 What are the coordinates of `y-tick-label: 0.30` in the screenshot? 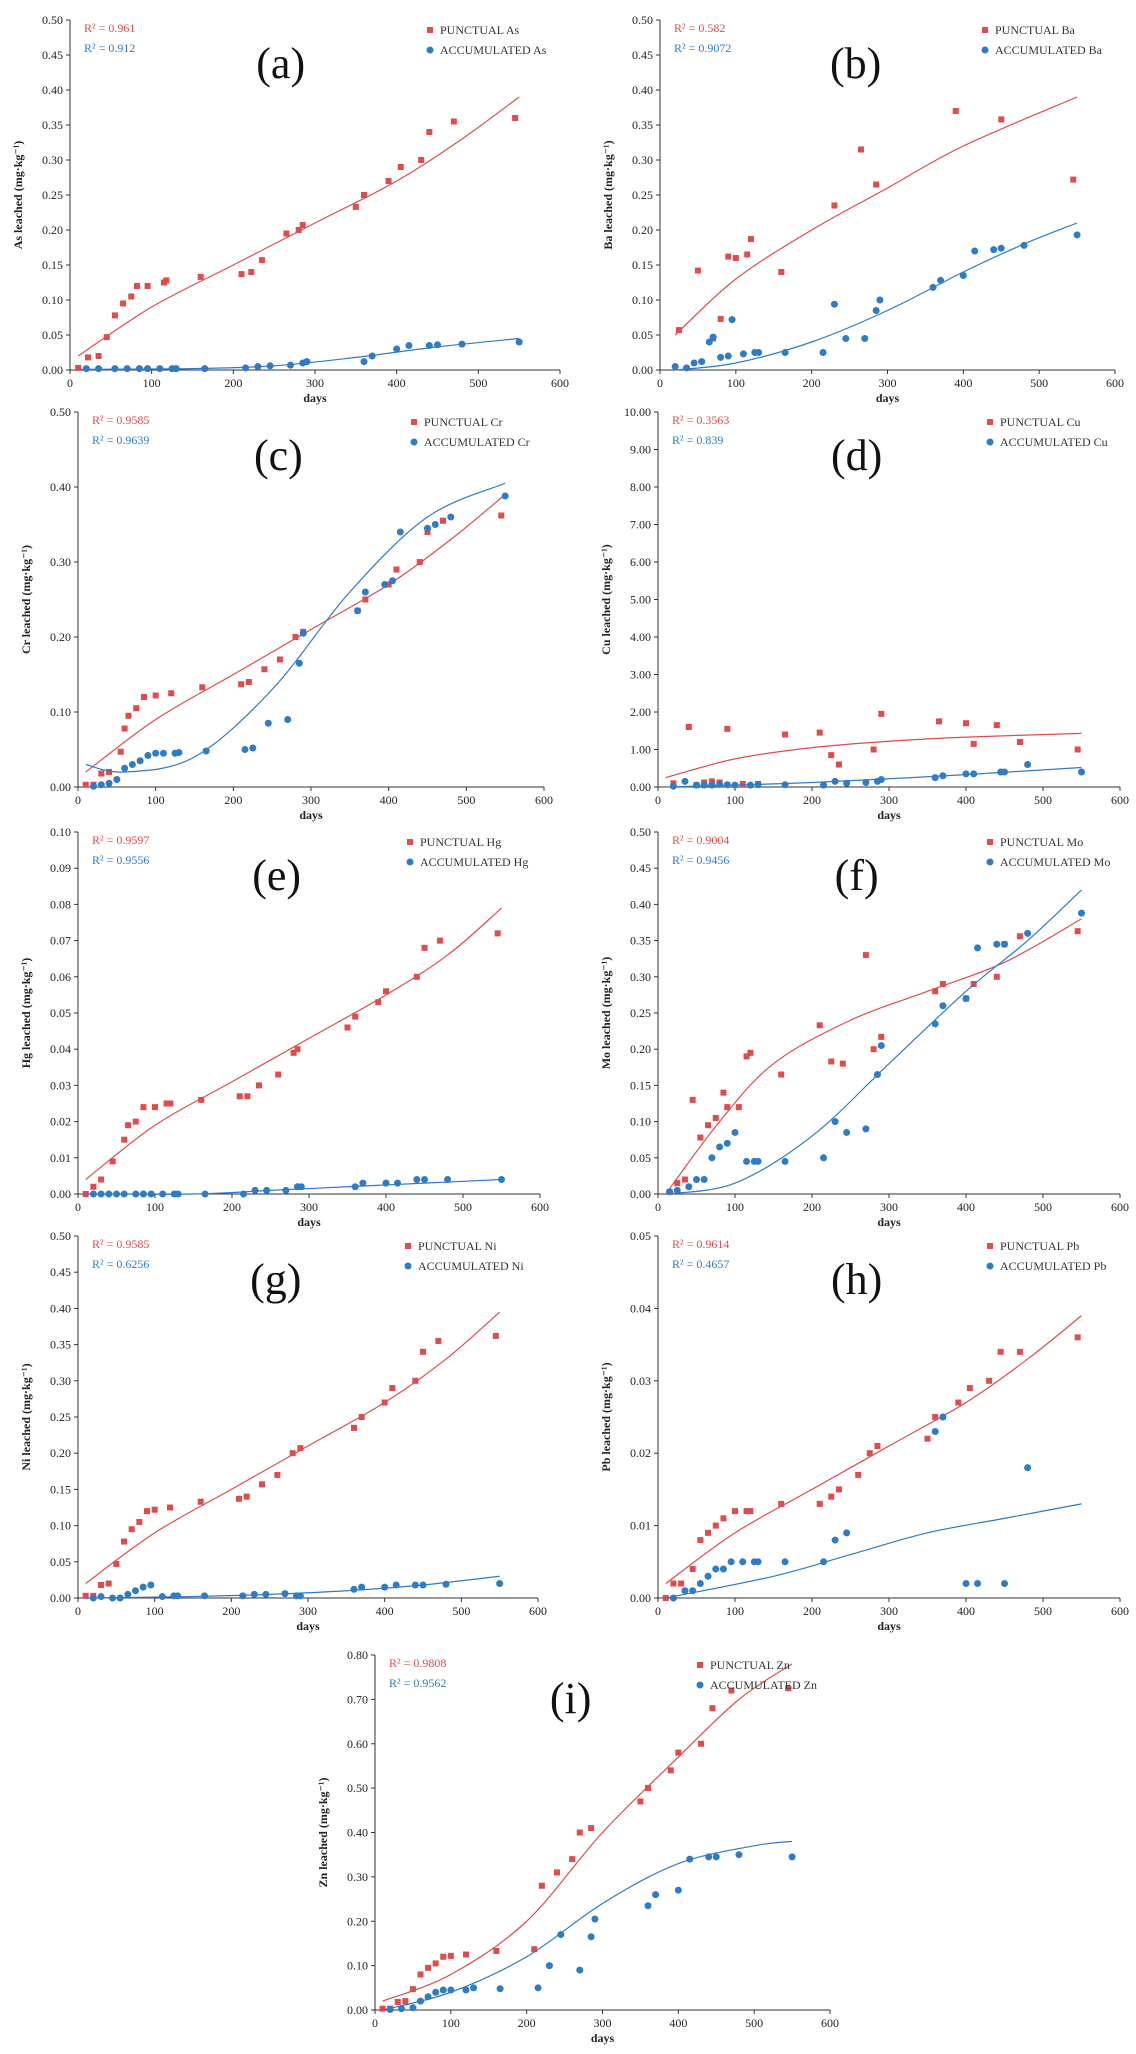 It's located at (357, 1877).